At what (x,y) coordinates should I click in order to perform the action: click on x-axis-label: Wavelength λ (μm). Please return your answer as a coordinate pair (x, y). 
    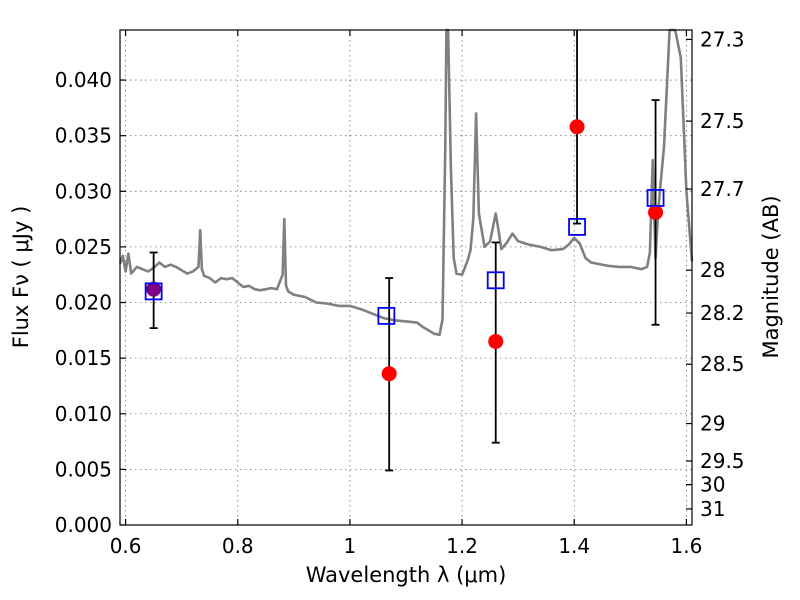
    Looking at the image, I should click on (406, 575).